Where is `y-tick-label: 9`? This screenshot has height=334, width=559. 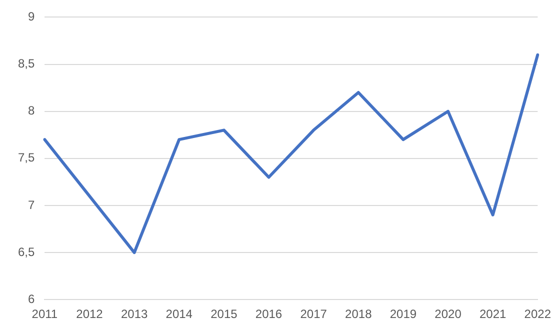 y-tick-label: 9 is located at coordinates (31, 17).